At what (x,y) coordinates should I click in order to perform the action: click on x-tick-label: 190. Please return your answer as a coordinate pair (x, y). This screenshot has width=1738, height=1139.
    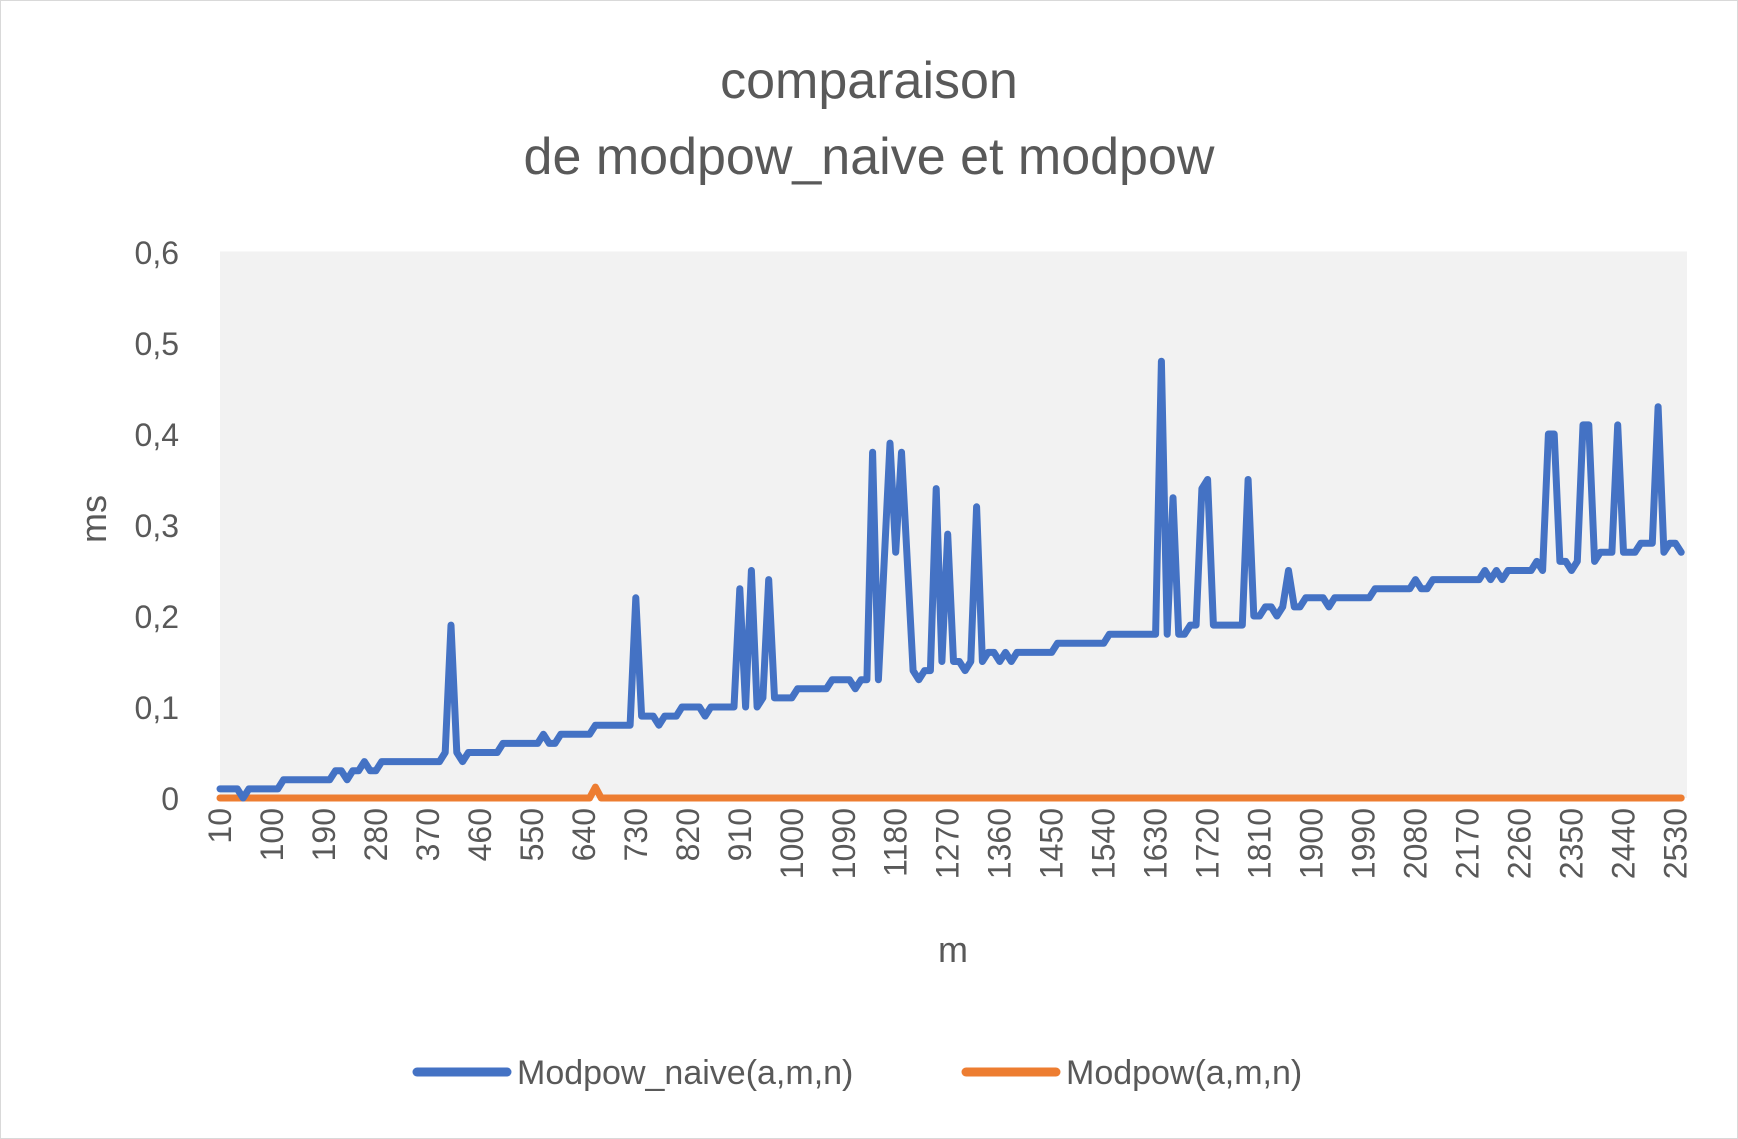
    Looking at the image, I should click on (324, 834).